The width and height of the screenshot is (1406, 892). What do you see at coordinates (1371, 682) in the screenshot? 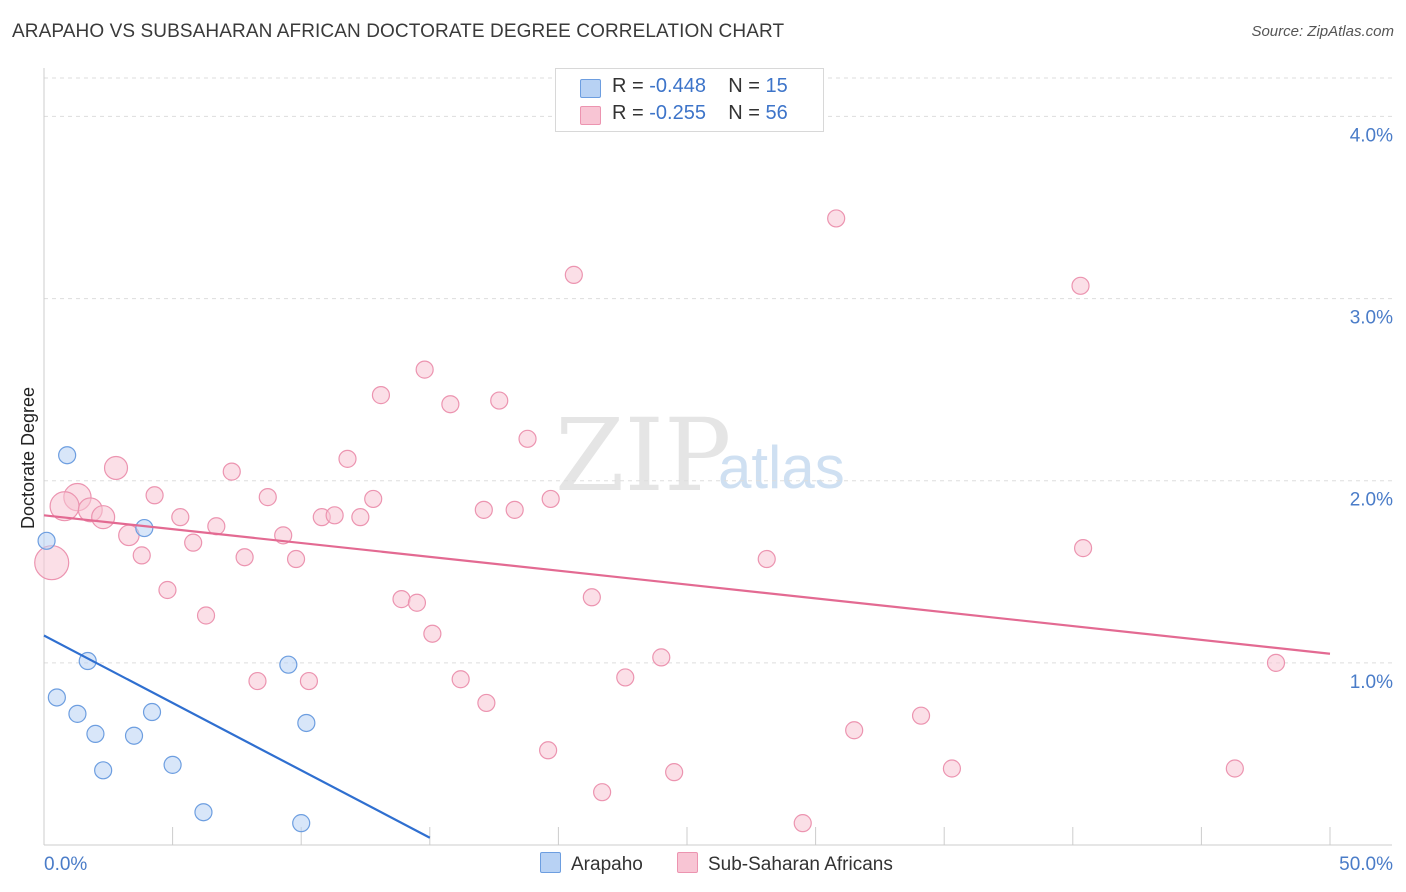
I see `y-tick-label: 1.0%` at bounding box center [1371, 682].